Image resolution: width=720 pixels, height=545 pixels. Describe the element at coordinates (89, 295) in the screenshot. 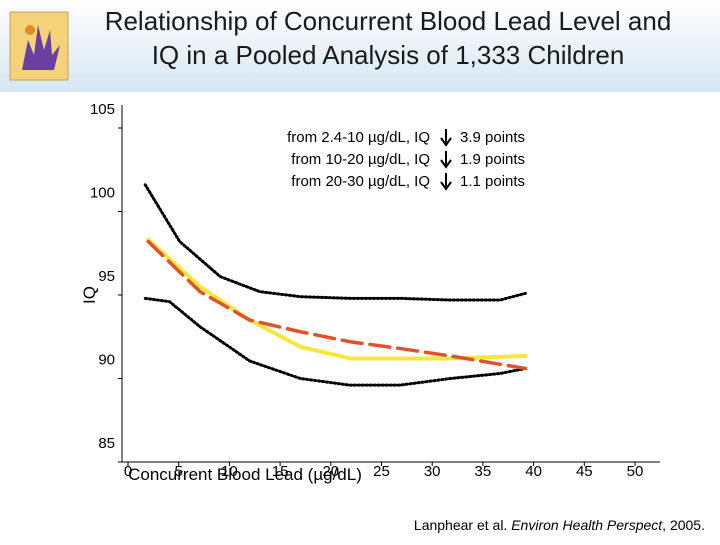

I see `y-axis-label: IQ` at that location.